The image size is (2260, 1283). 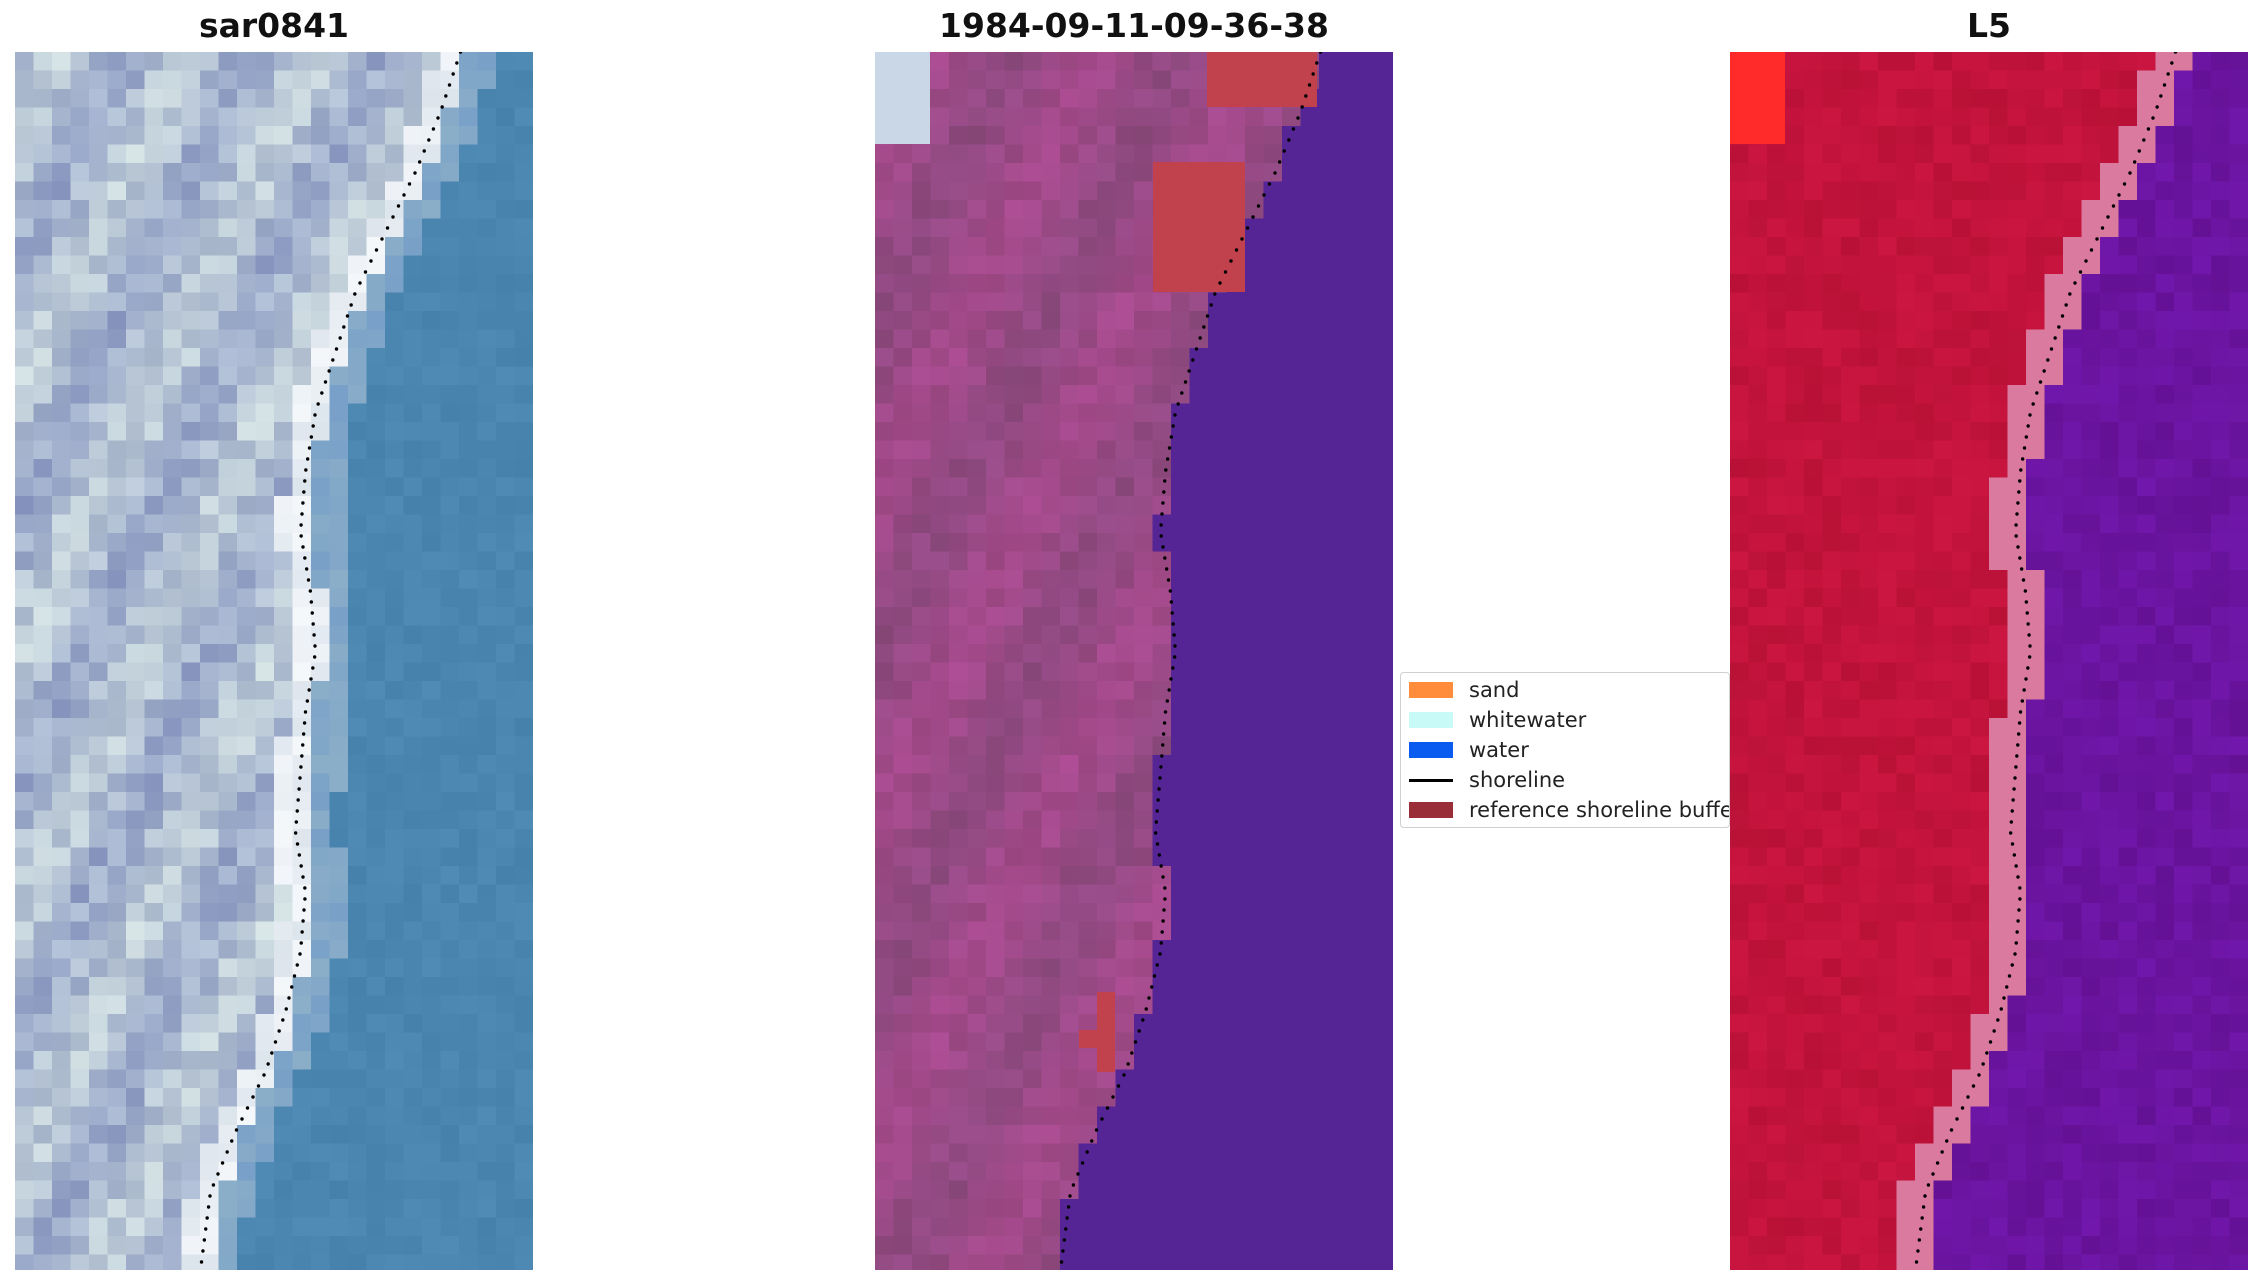 What do you see at coordinates (1757, 98) in the screenshot?
I see `high-index-patch` at bounding box center [1757, 98].